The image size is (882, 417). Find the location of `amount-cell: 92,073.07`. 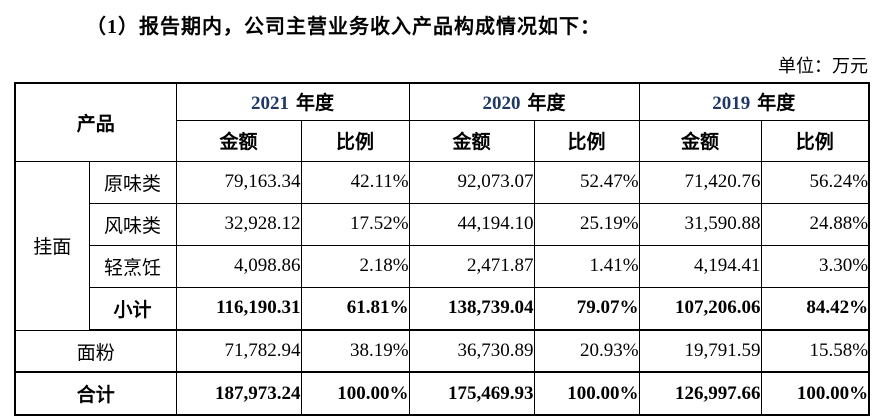

amount-cell: 92,073.07 is located at coordinates (471, 182).